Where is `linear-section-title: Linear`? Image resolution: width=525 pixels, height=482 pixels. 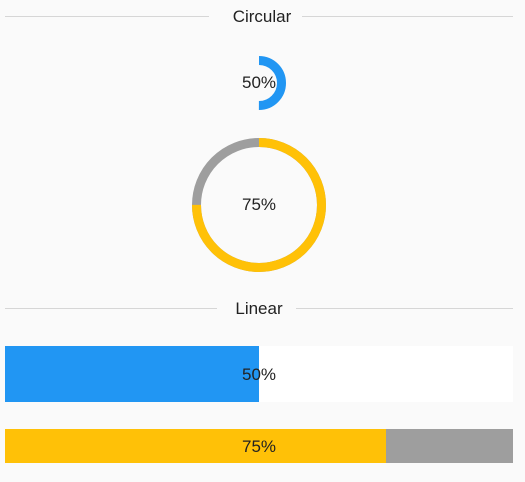 linear-section-title: Linear is located at coordinates (259, 308).